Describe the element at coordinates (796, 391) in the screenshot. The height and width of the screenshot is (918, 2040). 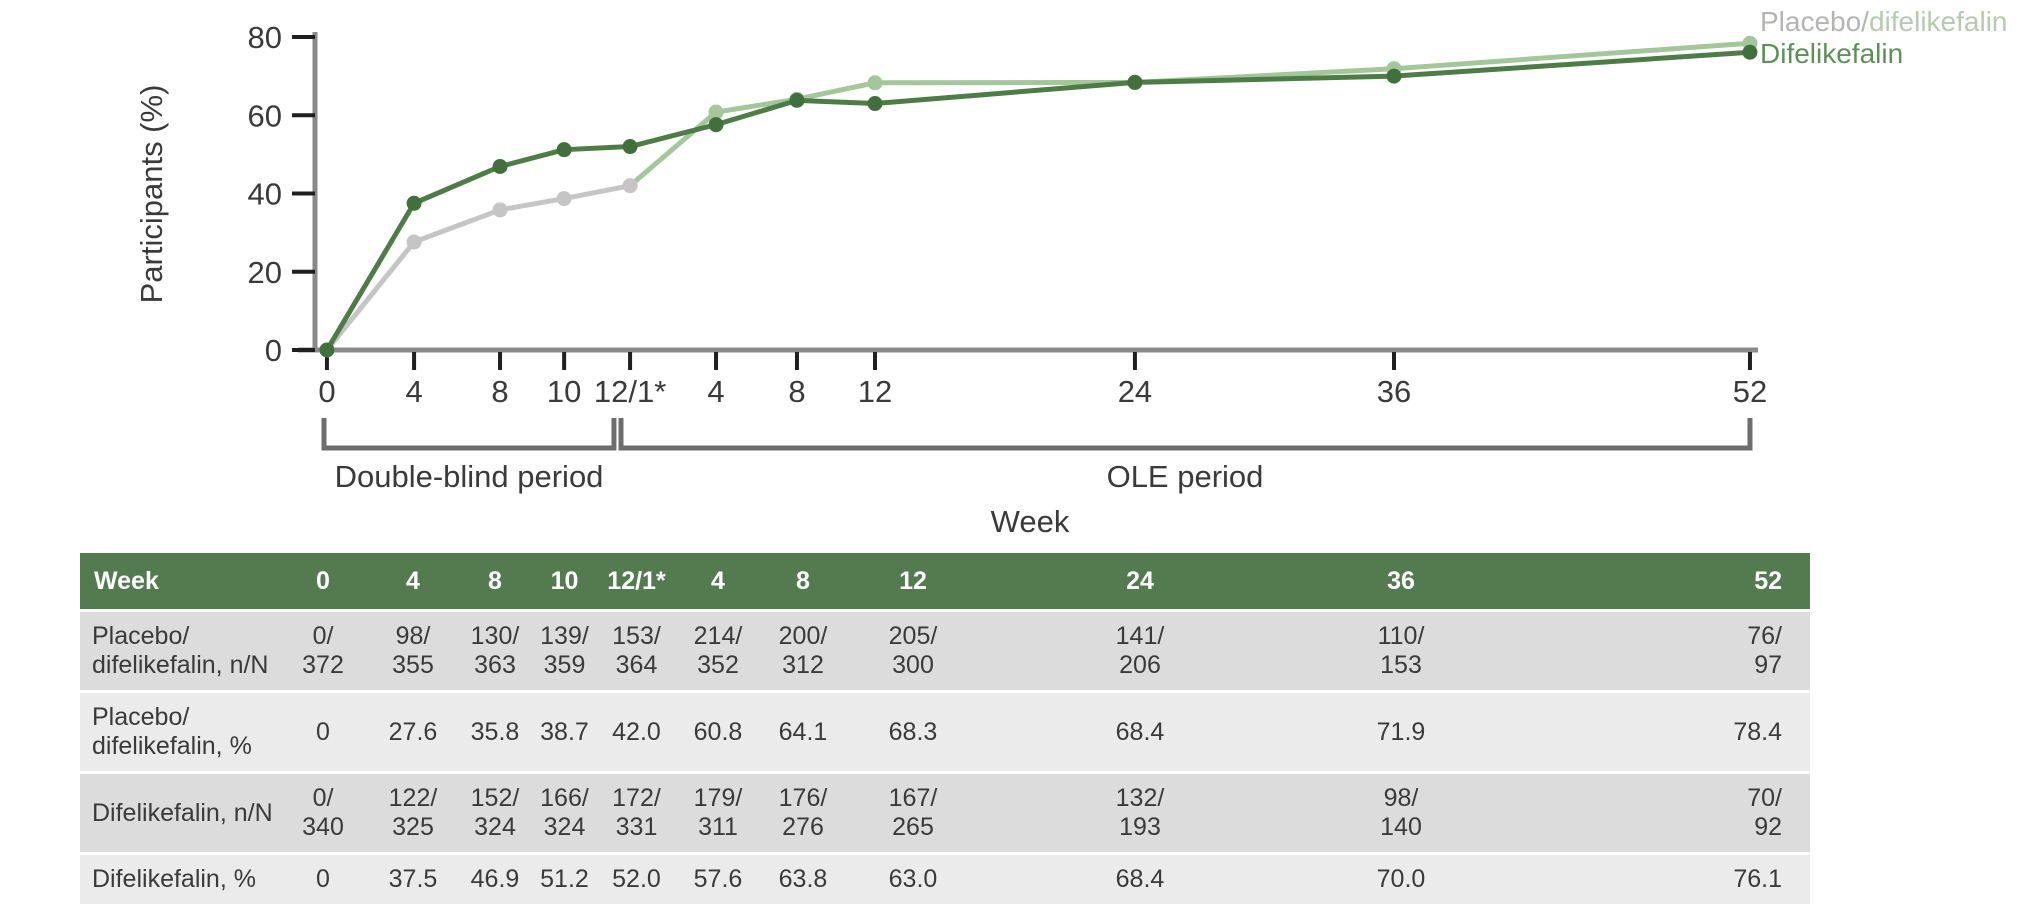
I see `x-tick-label: 8` at that location.